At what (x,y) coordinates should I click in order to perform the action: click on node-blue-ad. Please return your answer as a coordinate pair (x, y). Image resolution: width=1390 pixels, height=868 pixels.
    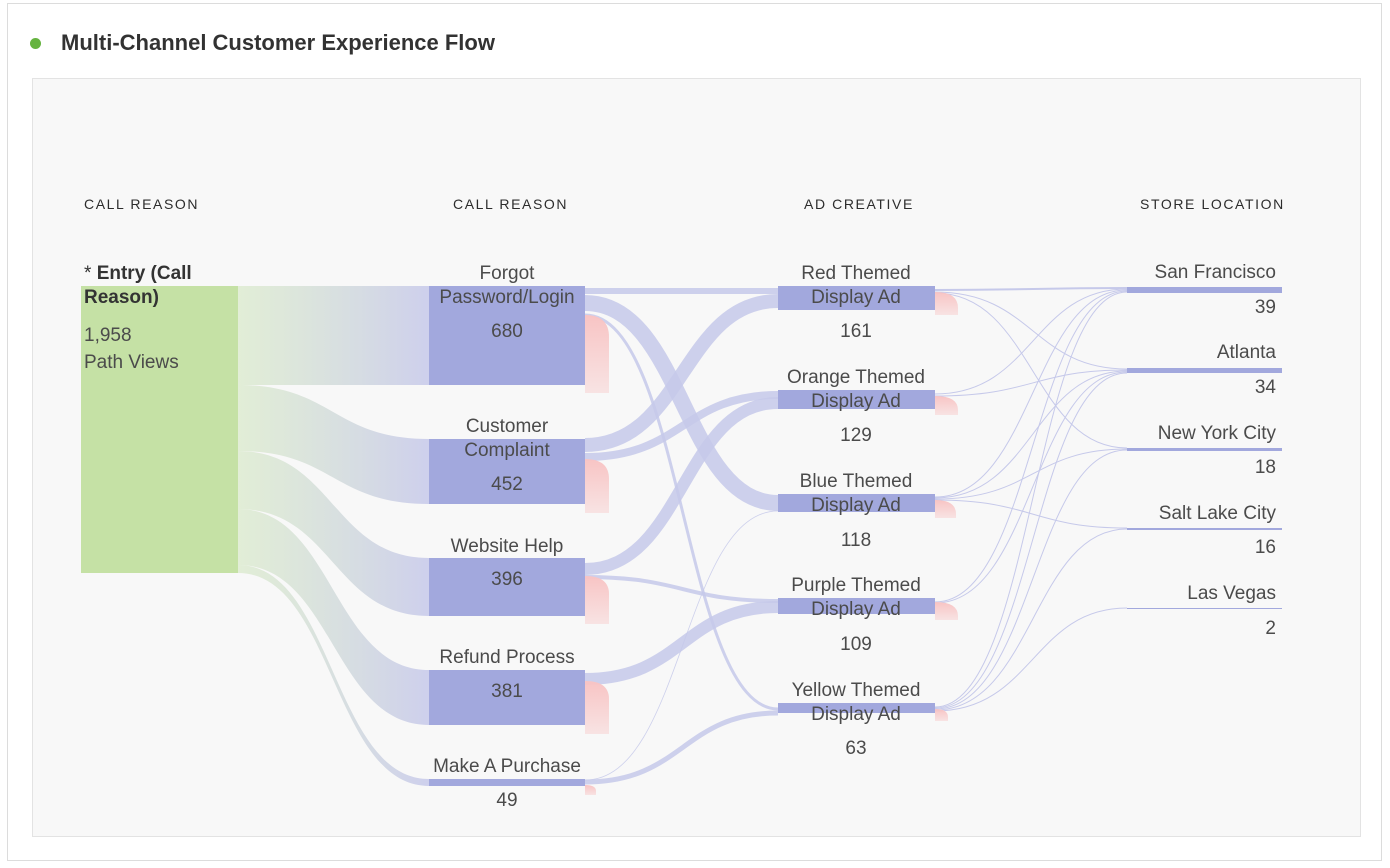
    Looking at the image, I should click on (856, 503).